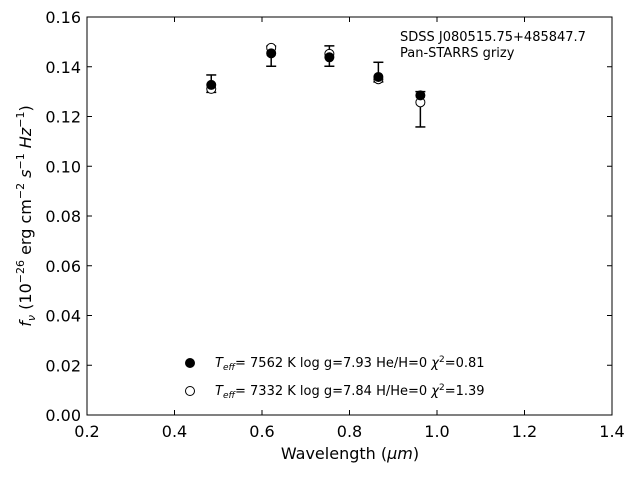  What do you see at coordinates (493, 37) in the screenshot?
I see `annotation-object: SDSS J080515.75+485847.7` at bounding box center [493, 37].